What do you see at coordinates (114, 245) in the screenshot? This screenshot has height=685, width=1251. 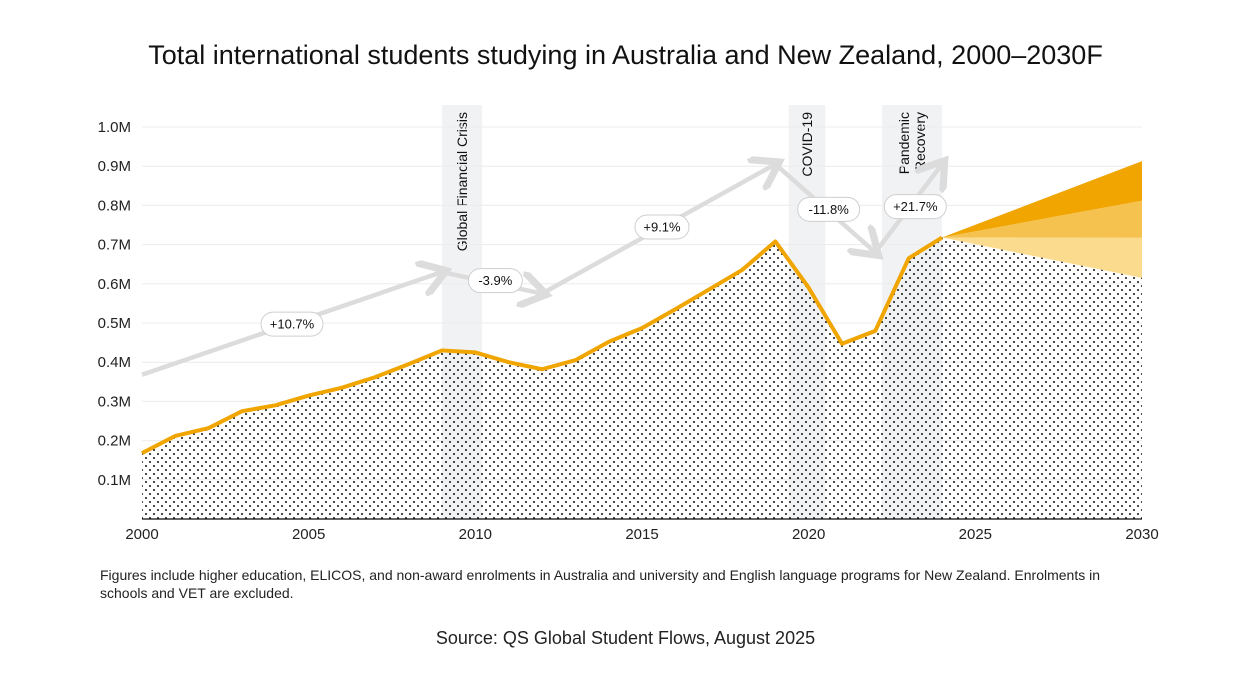 I see `y-tick-label: 0.7M` at bounding box center [114, 245].